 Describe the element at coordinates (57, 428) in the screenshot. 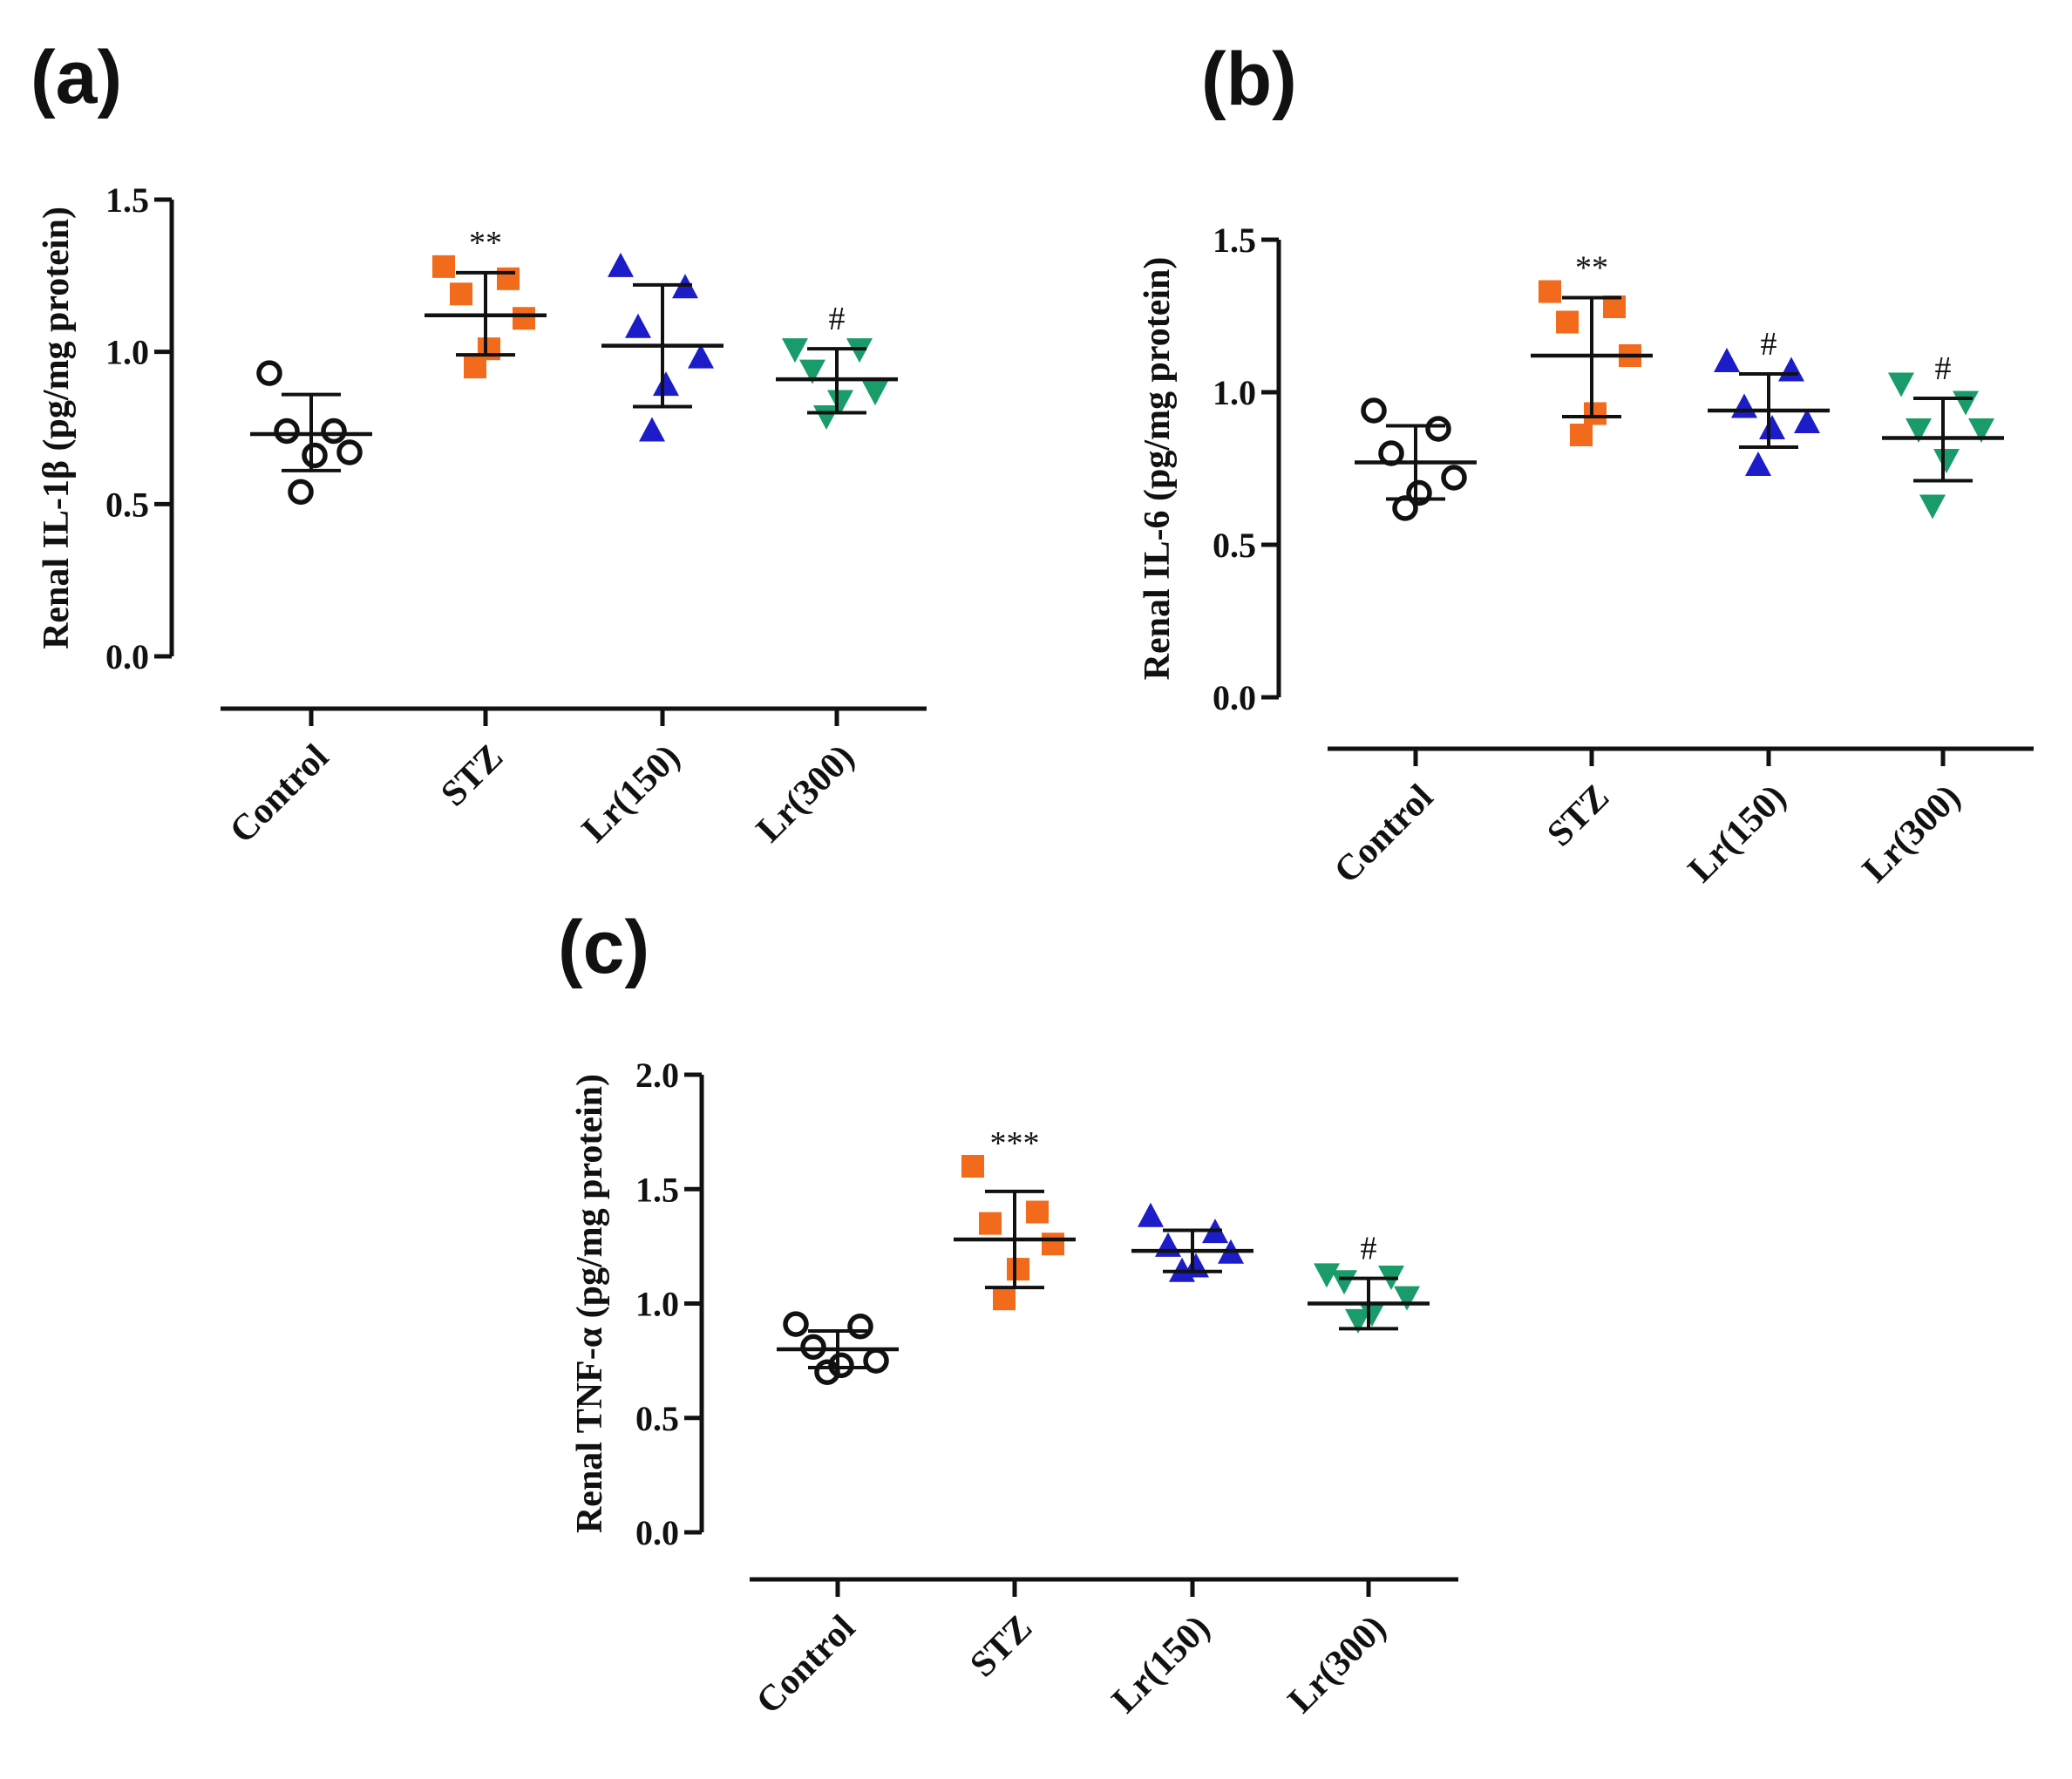

I see `y-axis-title: Renal IL-1β (pg/mg protein)` at that location.